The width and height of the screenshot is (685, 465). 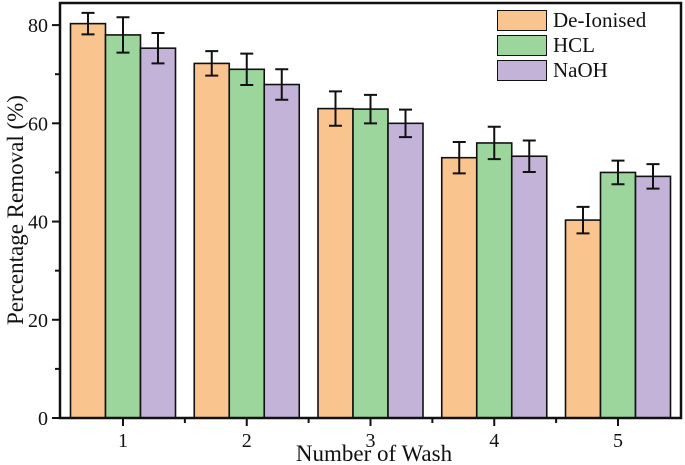 I want to click on x-axis-tick-label: 1, so click(x=123, y=441).